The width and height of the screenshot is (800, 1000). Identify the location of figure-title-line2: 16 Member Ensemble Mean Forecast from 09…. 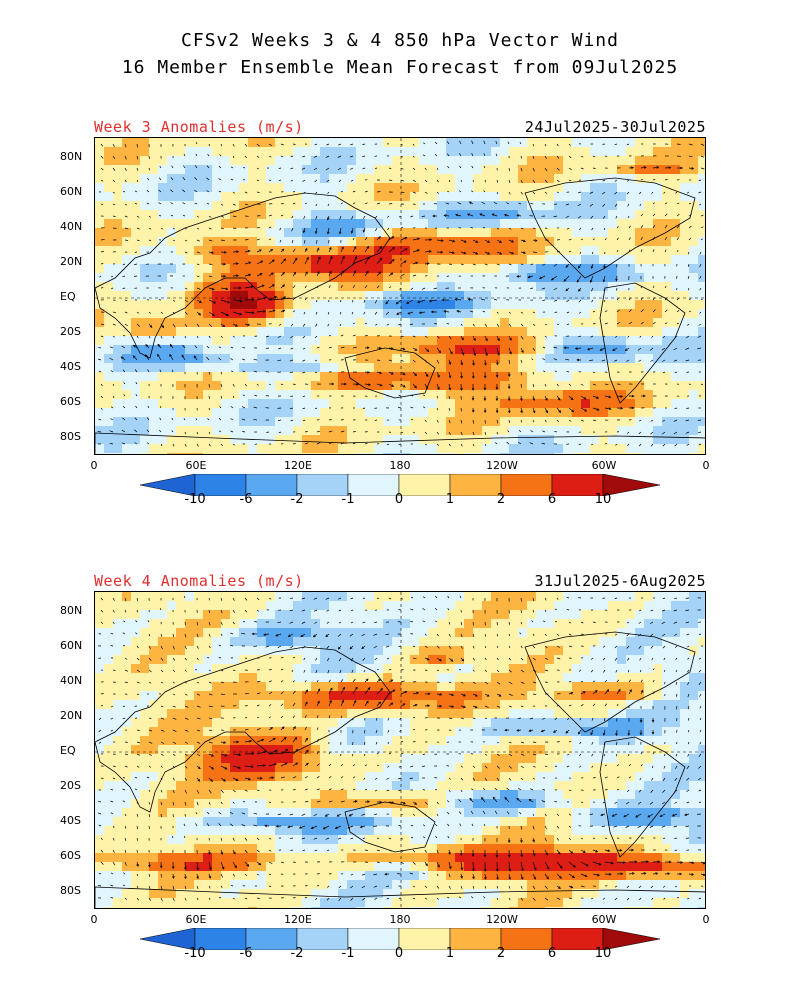
(400, 67).